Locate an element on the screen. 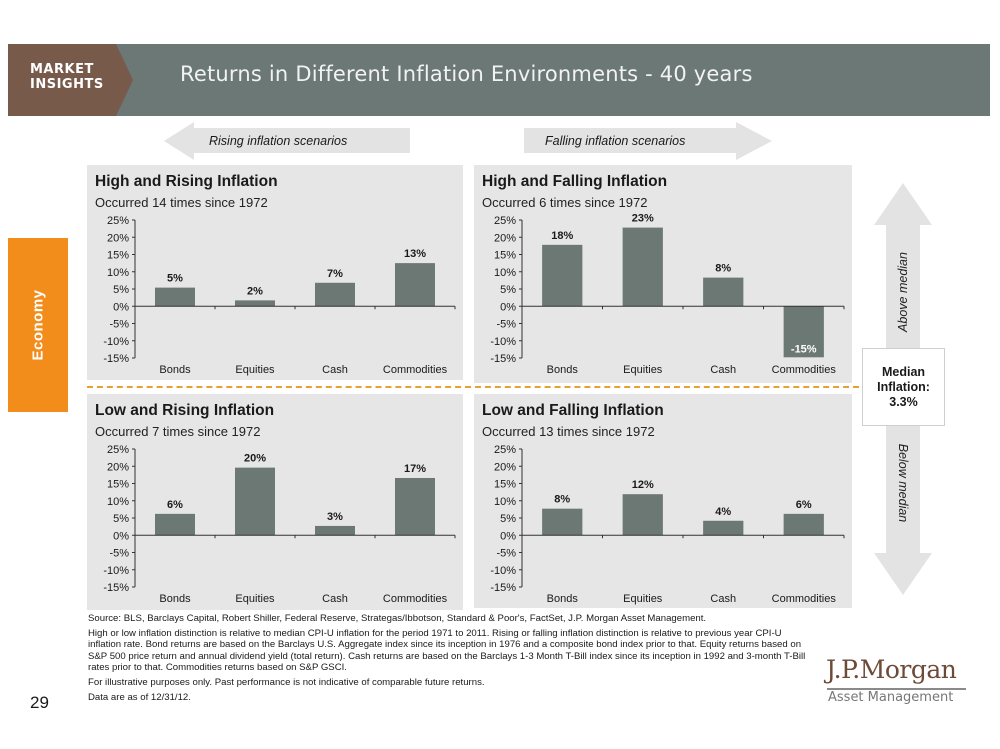 The width and height of the screenshot is (1000, 749). chart-subtitle: Occurred 6 times since 1972 is located at coordinates (565, 202).